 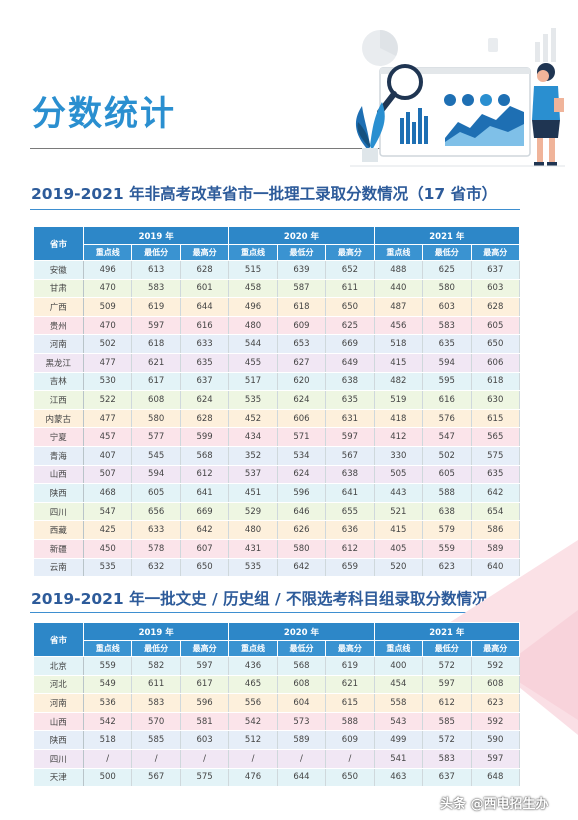 I want to click on score-cell: 581, so click(x=205, y=722).